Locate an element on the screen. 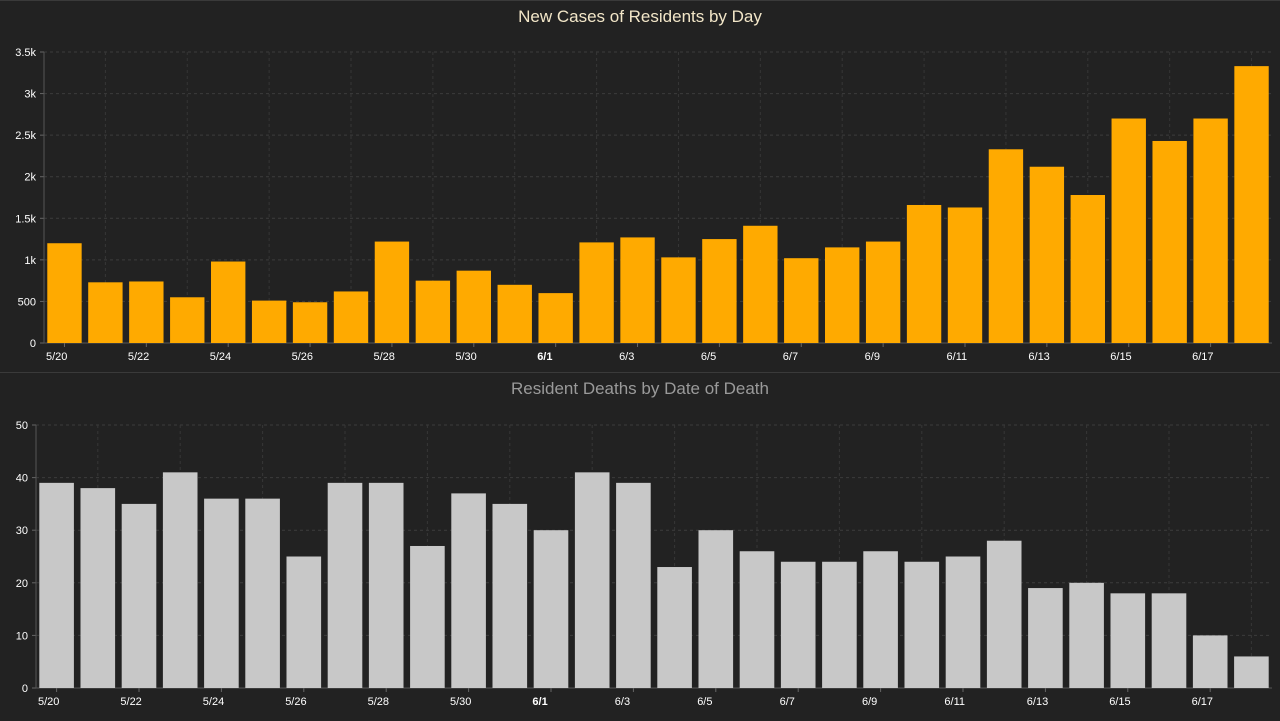 Image resolution: width=1280 pixels, height=721 pixels. deaths-x-tick-label: 6/13 is located at coordinates (1037, 702).